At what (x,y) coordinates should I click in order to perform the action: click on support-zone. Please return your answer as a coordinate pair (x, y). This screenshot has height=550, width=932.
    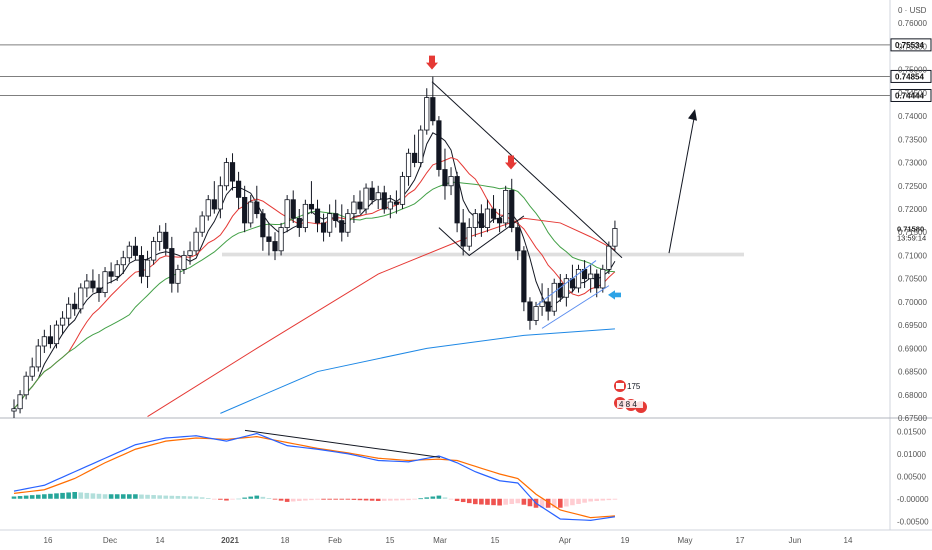
    Looking at the image, I should click on (483, 254).